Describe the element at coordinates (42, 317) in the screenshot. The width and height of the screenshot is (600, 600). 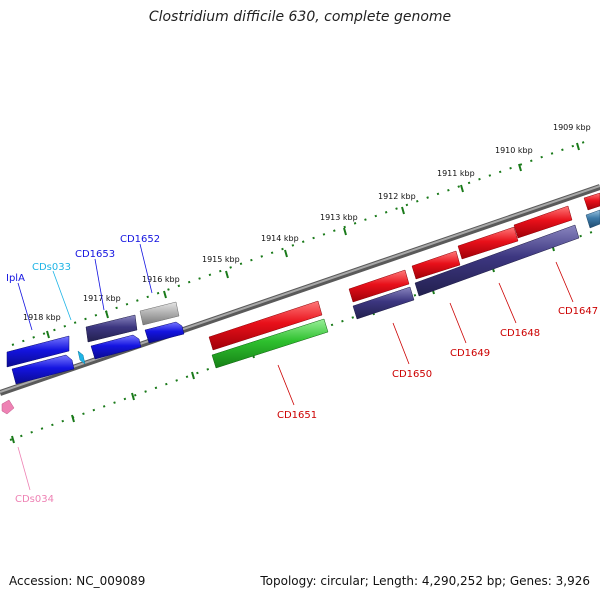
I see `kbp-label: 1918 kbp` at that location.